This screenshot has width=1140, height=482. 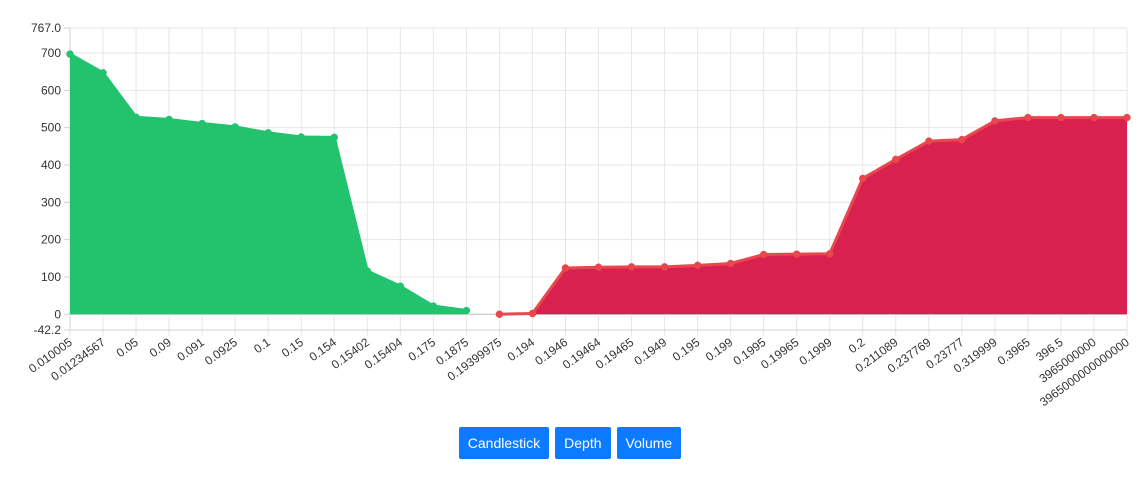 I want to click on y-tick-label: 0, so click(x=57, y=314).